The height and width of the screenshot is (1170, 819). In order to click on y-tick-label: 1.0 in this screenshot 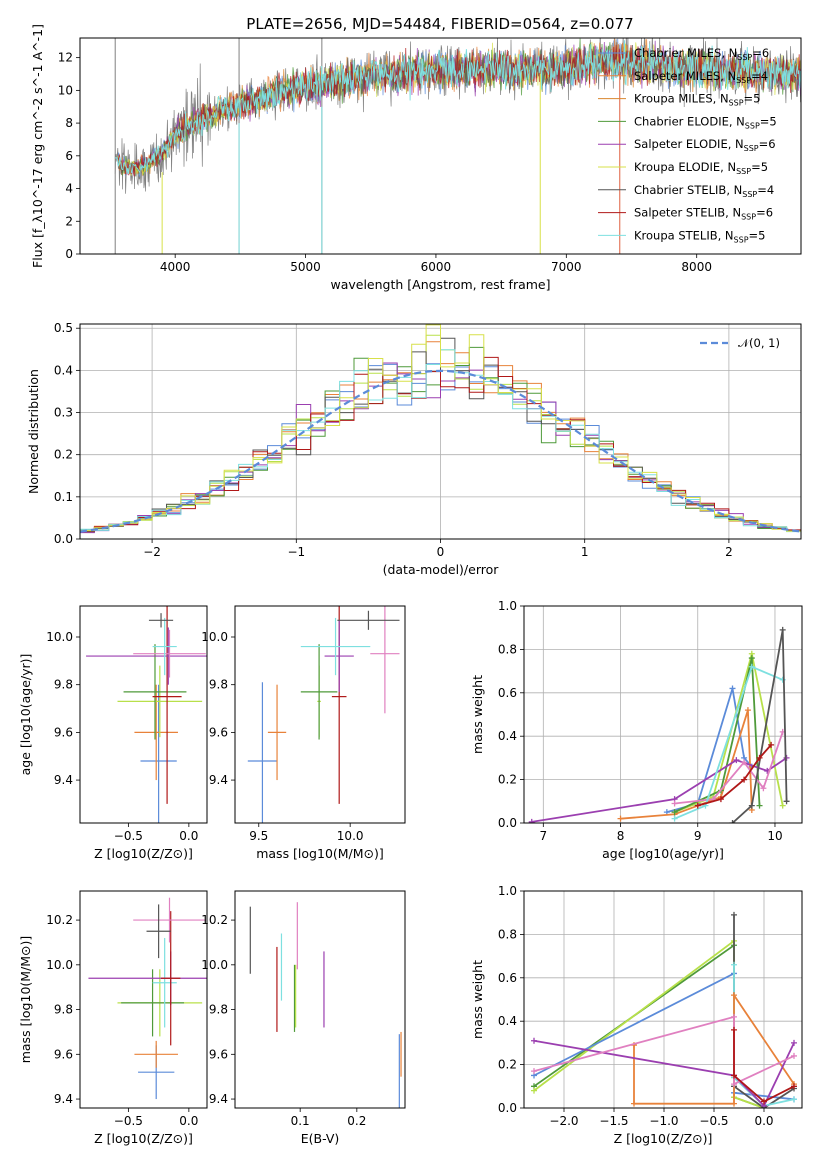, I will do `click(507, 891)`.